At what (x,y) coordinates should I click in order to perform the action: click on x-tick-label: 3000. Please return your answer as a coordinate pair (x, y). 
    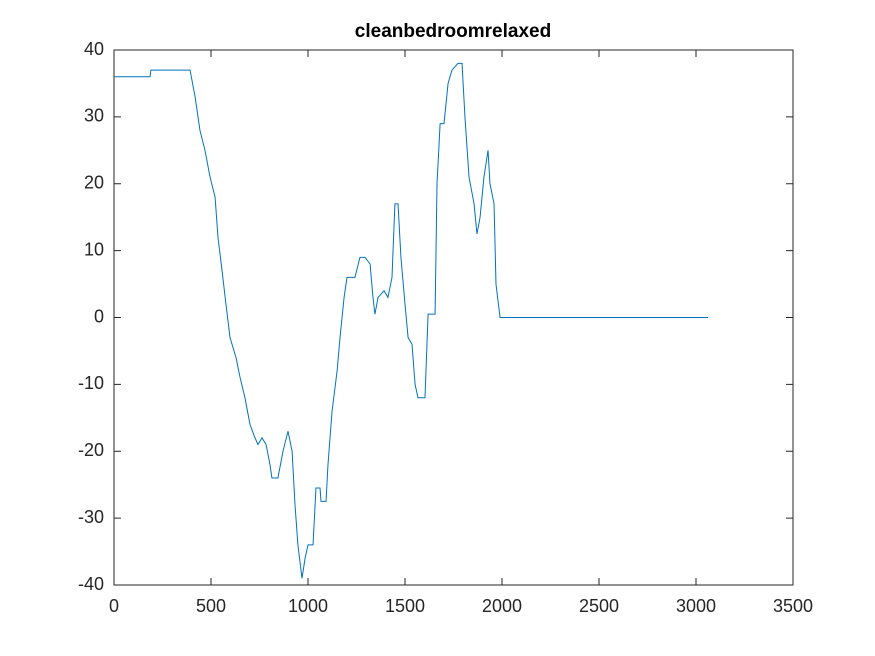
    Looking at the image, I should click on (696, 606).